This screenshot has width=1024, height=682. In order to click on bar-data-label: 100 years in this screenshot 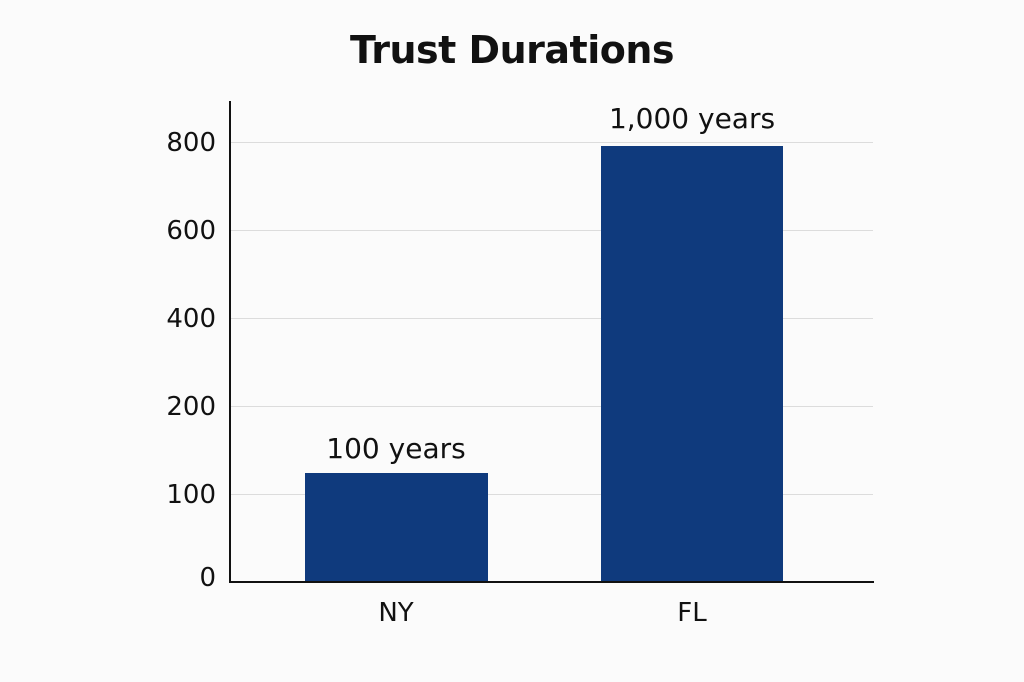, I will do `click(396, 448)`.